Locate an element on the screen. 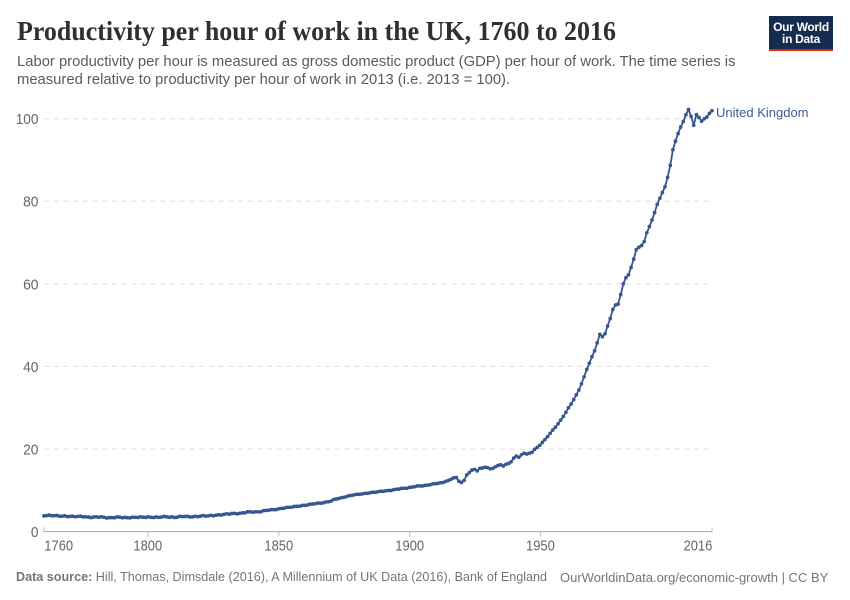 The height and width of the screenshot is (600, 850). svg-text: 80 is located at coordinates (30, 202).